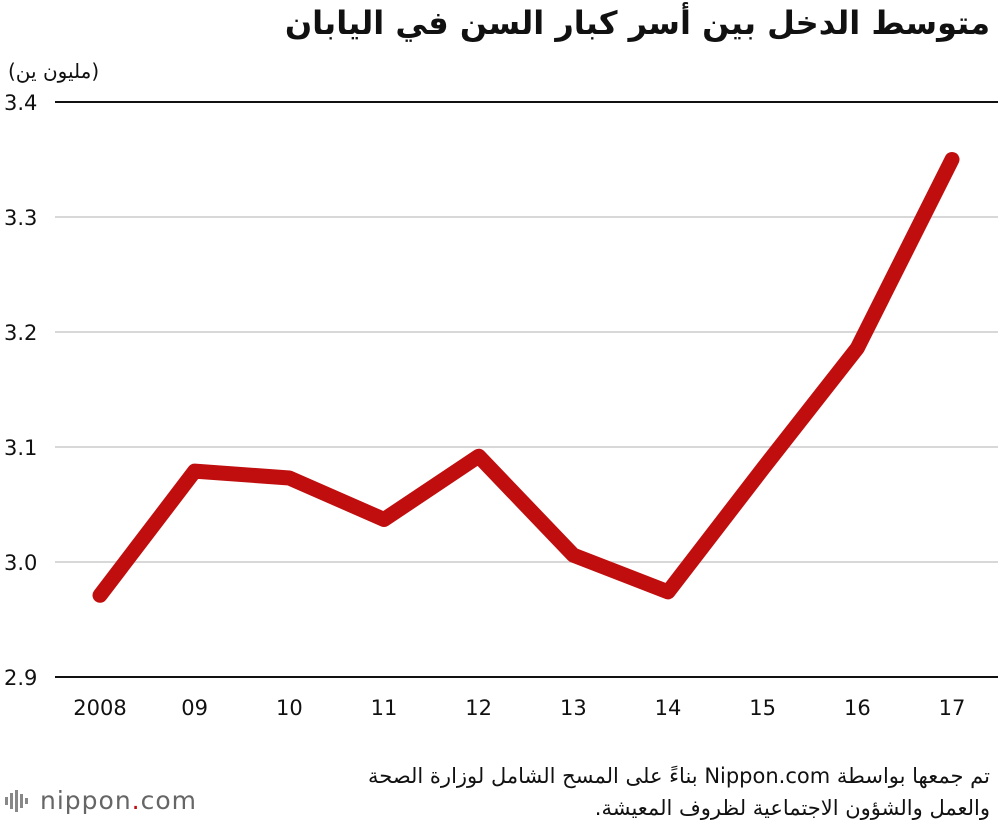 The image size is (1000, 826). Describe the element at coordinates (169, 800) in the screenshot. I see `brand-suffix: com` at that location.